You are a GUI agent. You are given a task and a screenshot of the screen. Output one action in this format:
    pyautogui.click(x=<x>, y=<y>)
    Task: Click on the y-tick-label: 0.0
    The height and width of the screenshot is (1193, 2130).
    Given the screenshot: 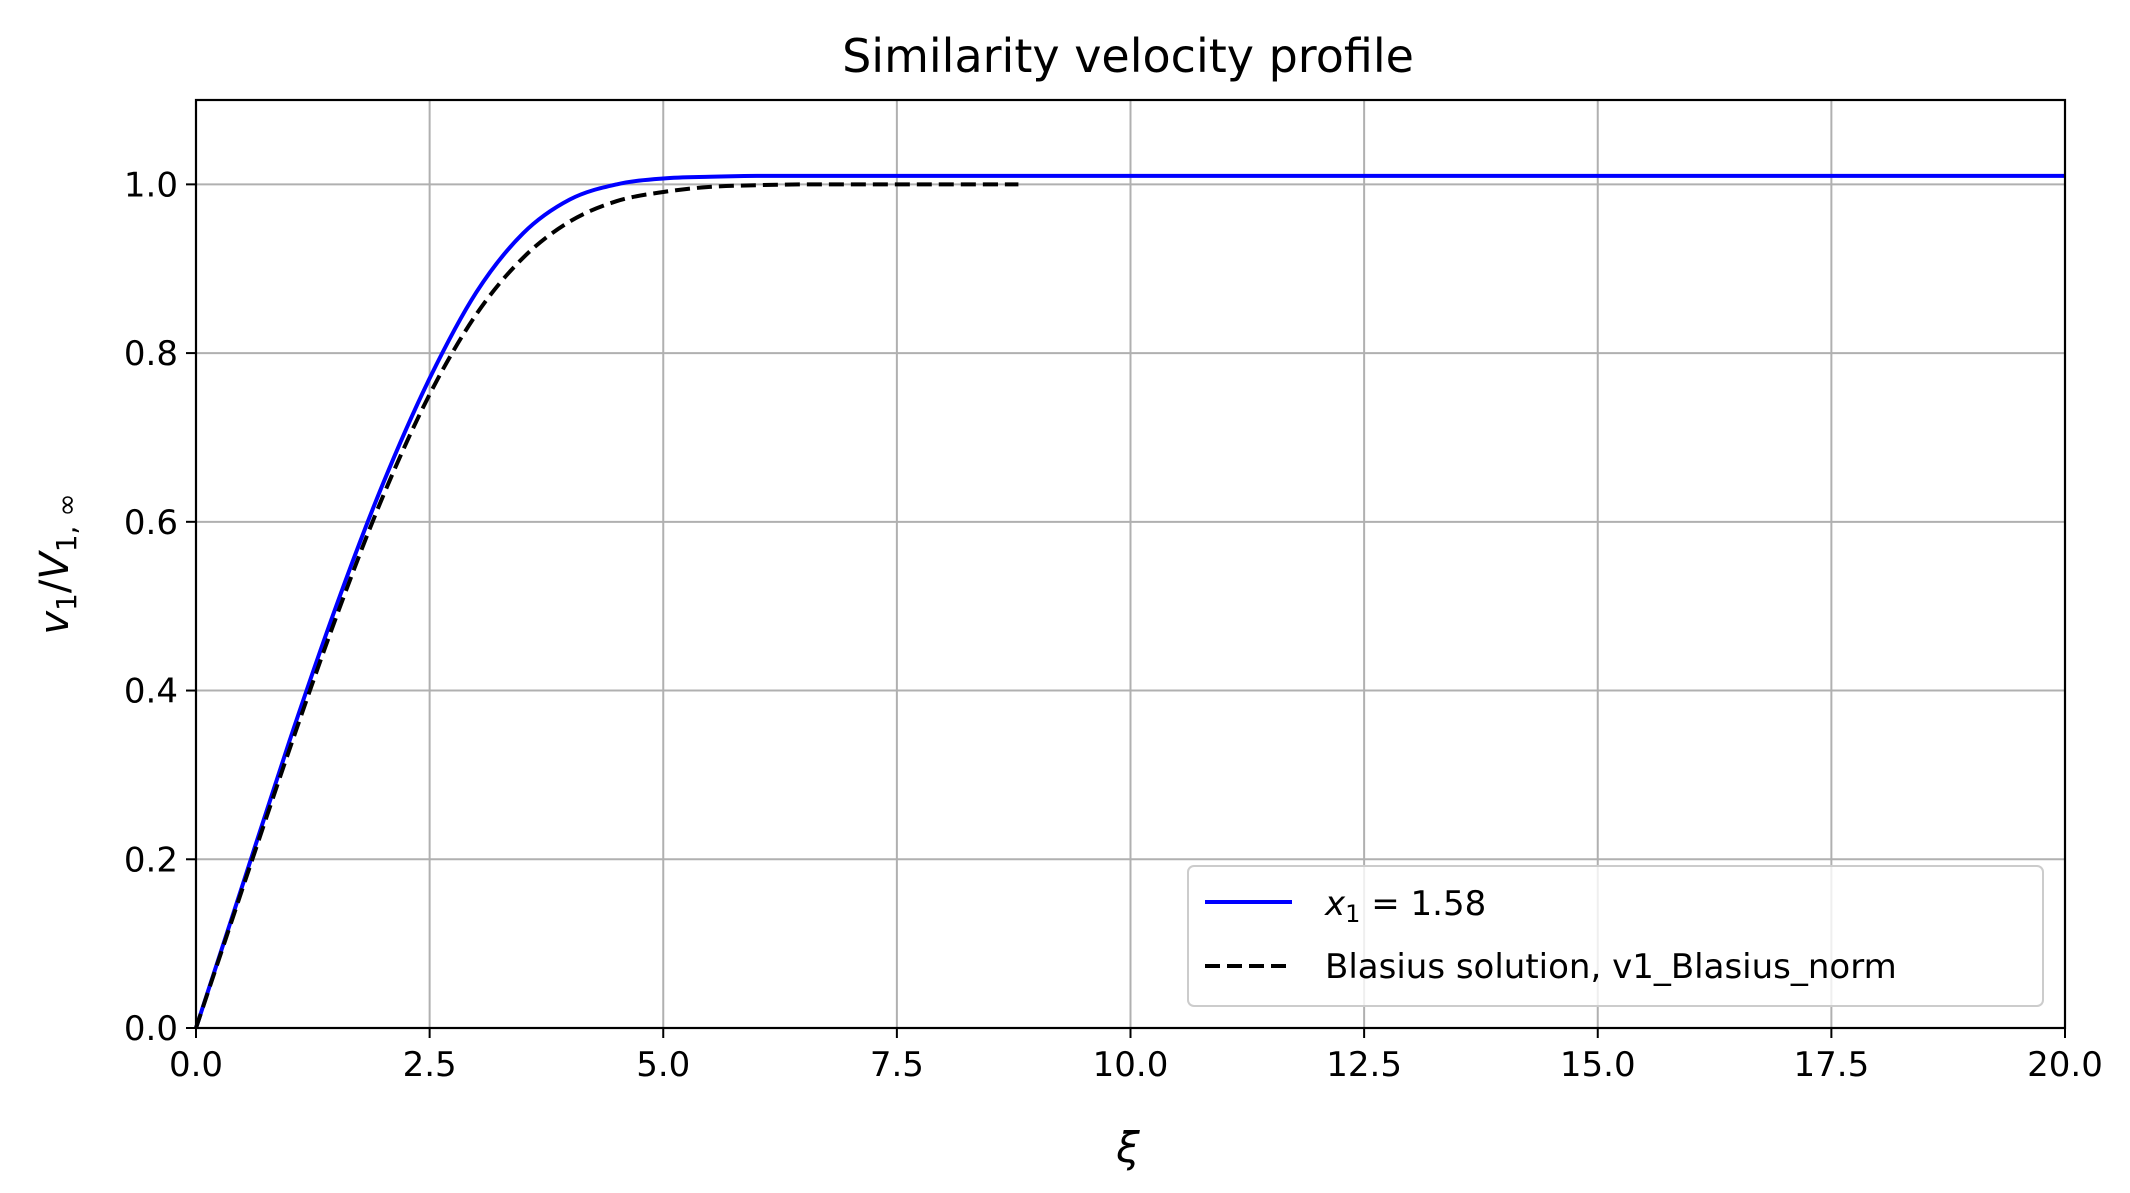 What is the action you would take?
    pyautogui.click(x=151, y=1029)
    